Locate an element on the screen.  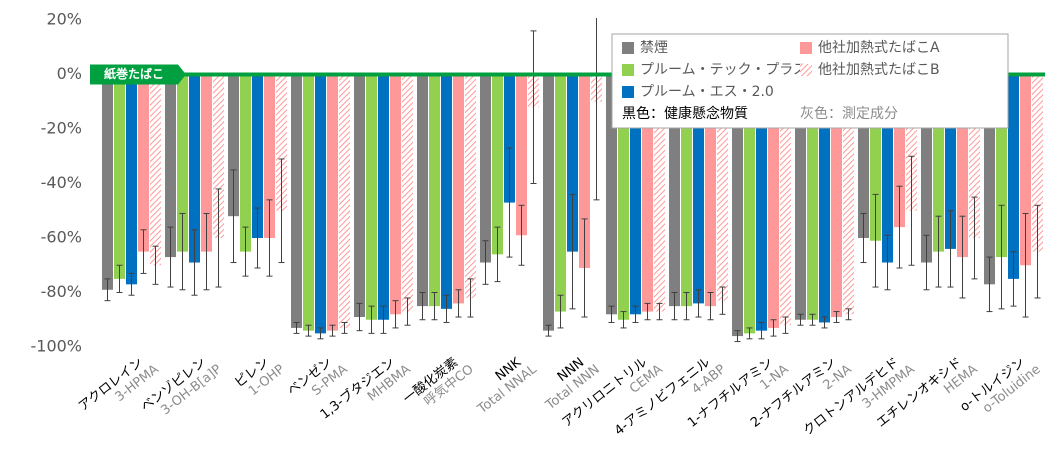
reference-tag is located at coordinates (138, 74).